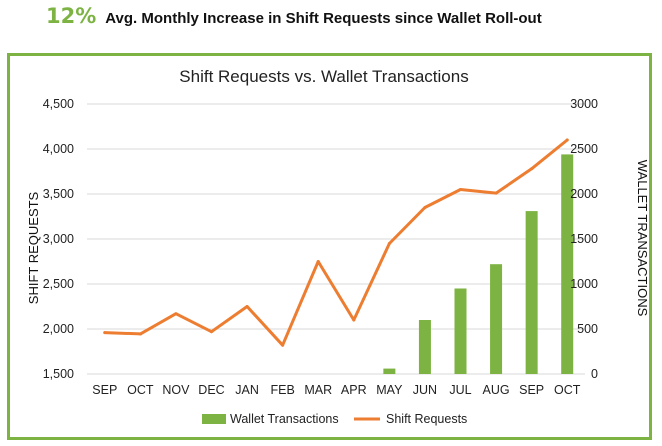  Describe the element at coordinates (389, 390) in the screenshot. I see `x-tick-label: MAY` at that location.